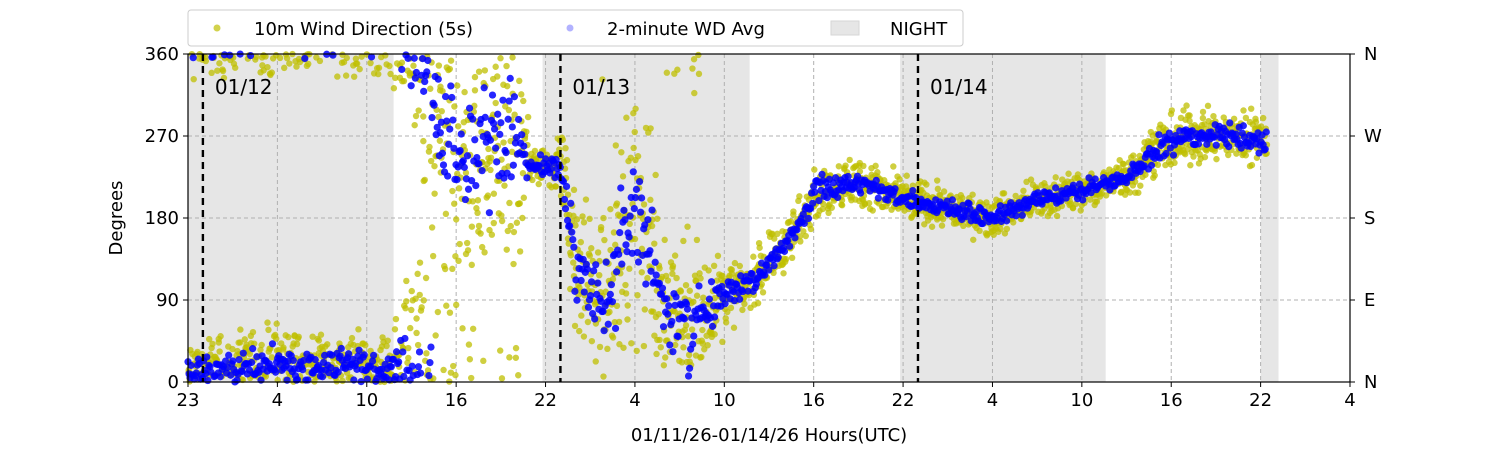 The image size is (1500, 450). I want to click on legend-marker-night, so click(845, 28).